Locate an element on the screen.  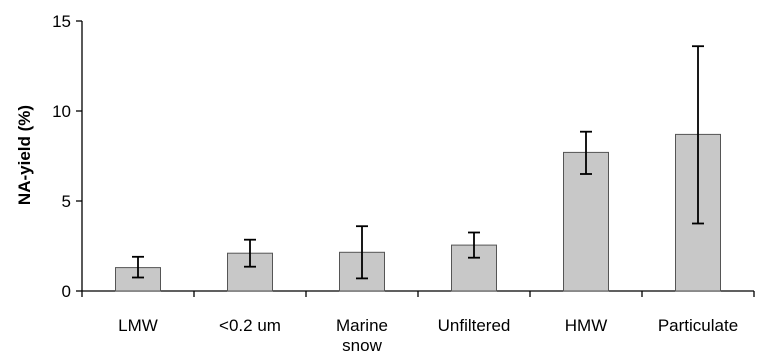
y-tick-label-0: 0 is located at coordinates (66, 291).